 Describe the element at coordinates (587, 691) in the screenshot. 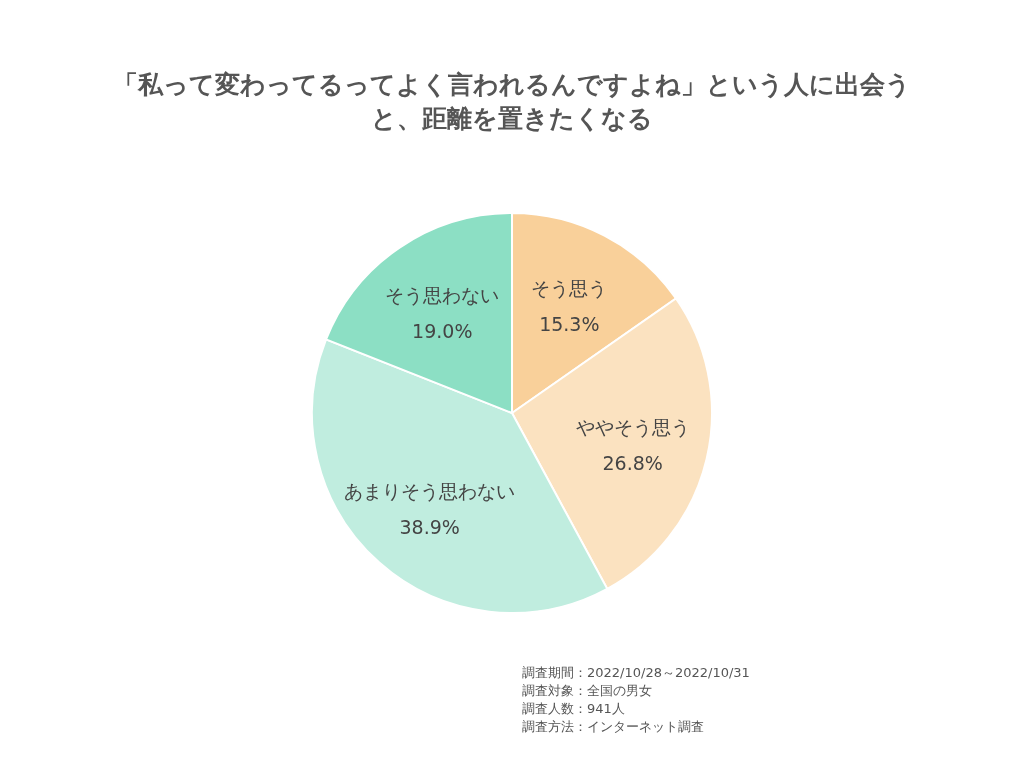

I see `text: 調査対象：全国の男女` at that location.